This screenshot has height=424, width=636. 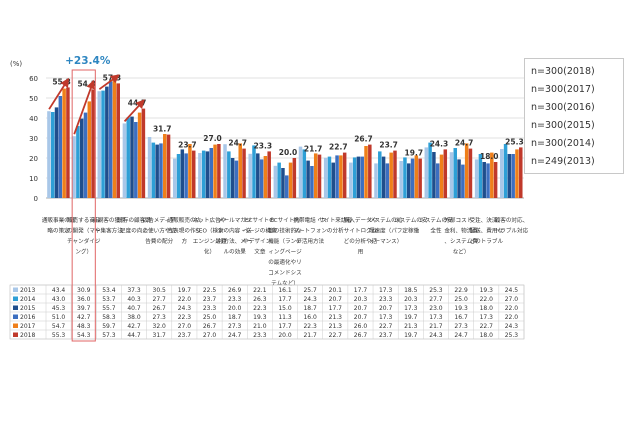 I want to click on category-label: 用, so click(x=361, y=252).